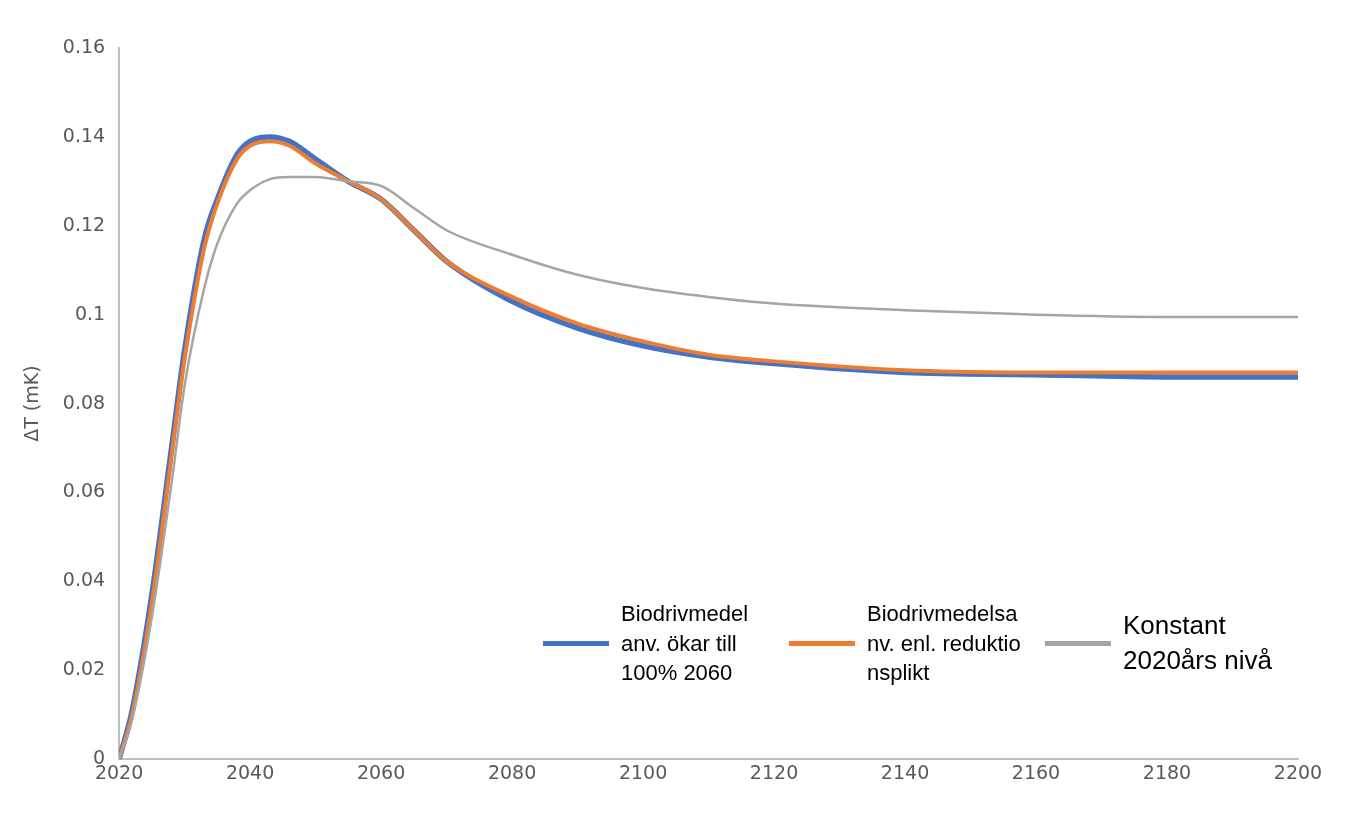 The height and width of the screenshot is (817, 1358). What do you see at coordinates (84, 579) in the screenshot?
I see `y-tick-label: 0.04` at bounding box center [84, 579].